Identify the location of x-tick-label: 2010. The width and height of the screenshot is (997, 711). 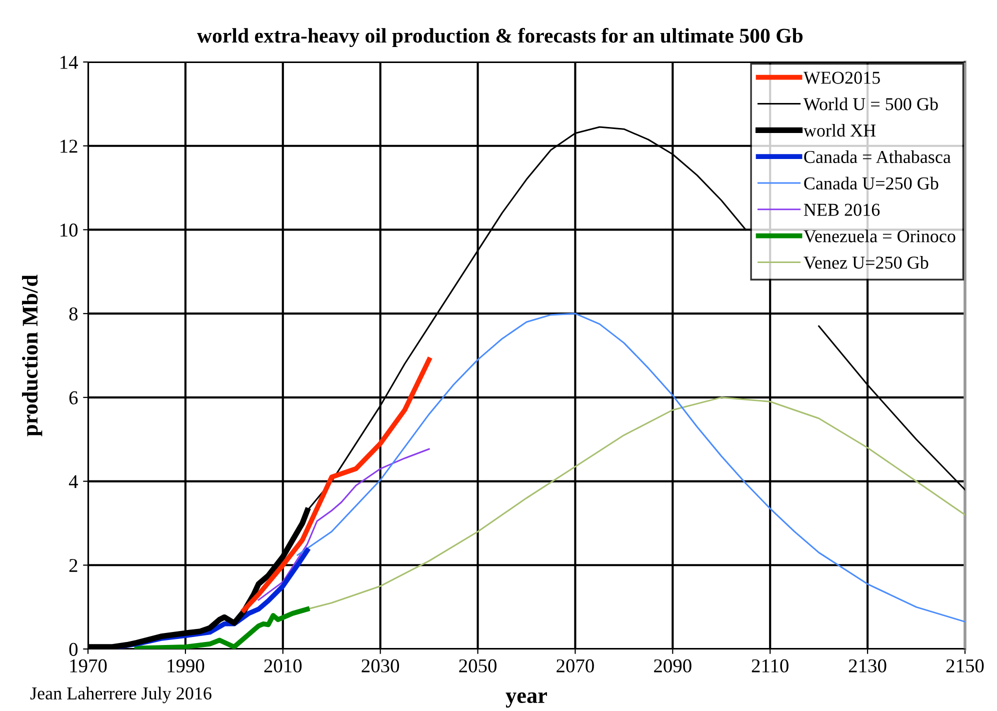
(283, 665).